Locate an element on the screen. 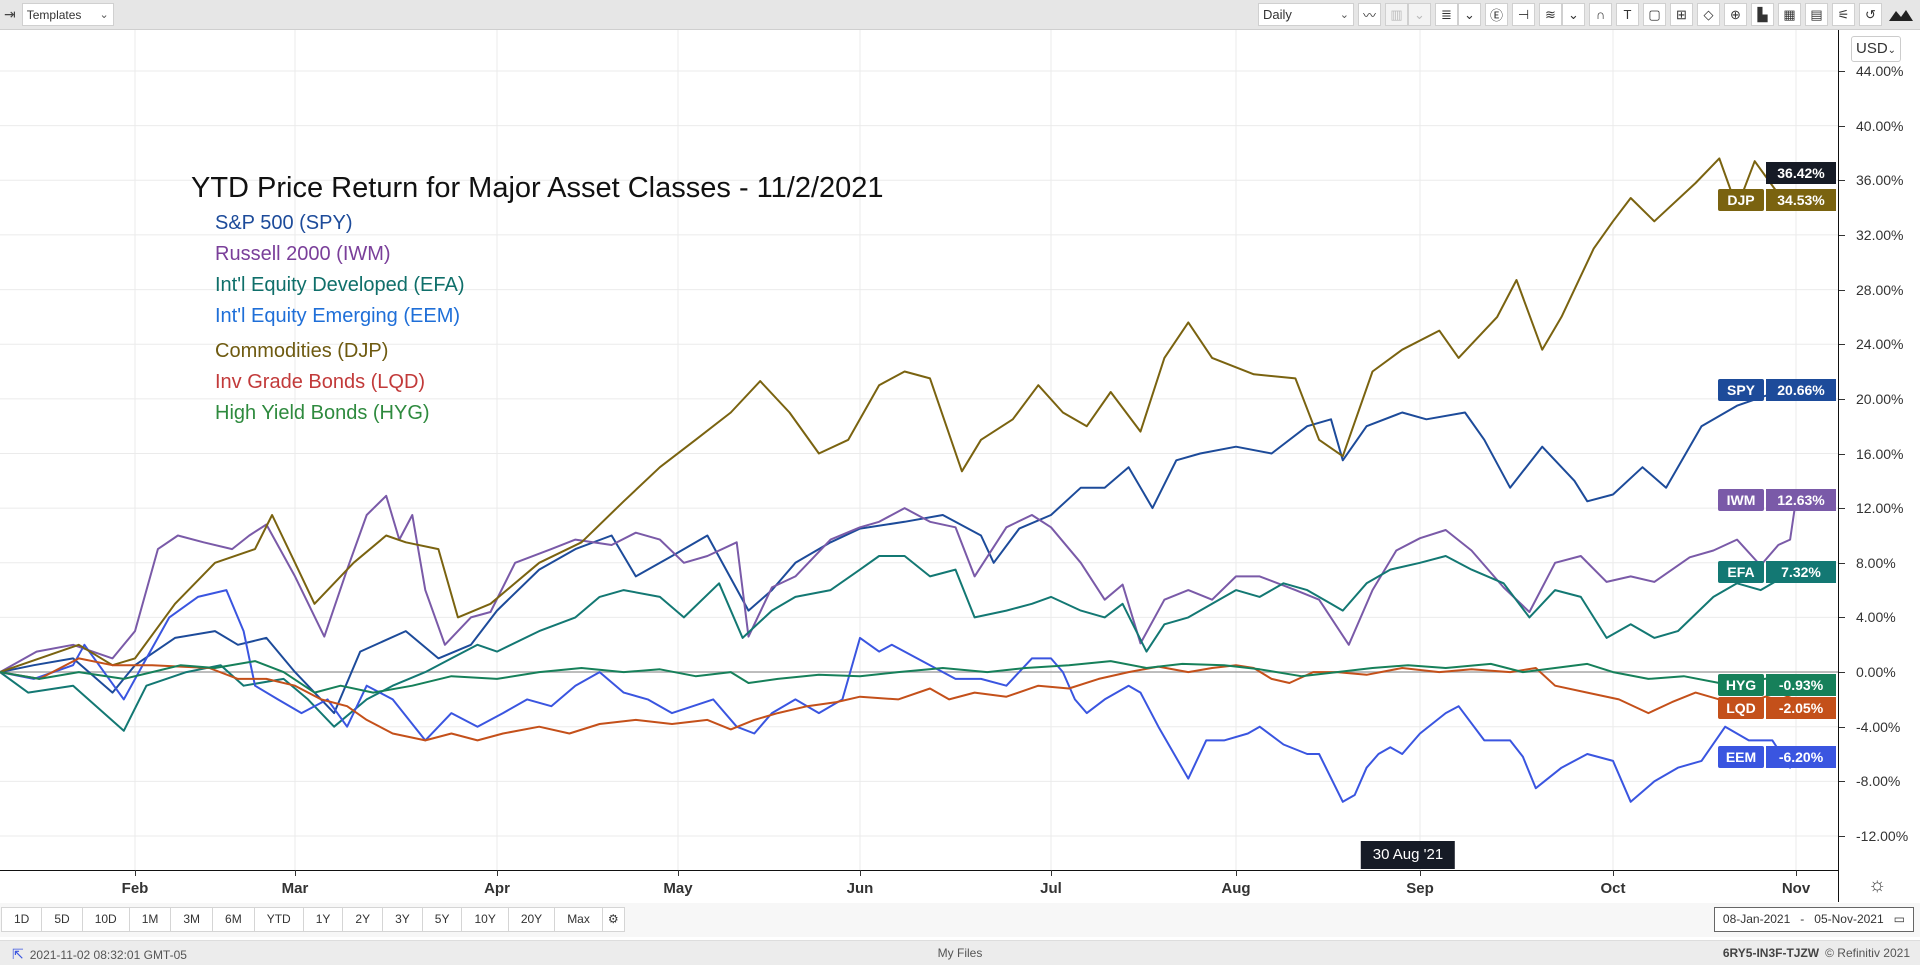  timeframe-3y: 3Y is located at coordinates (403, 919).